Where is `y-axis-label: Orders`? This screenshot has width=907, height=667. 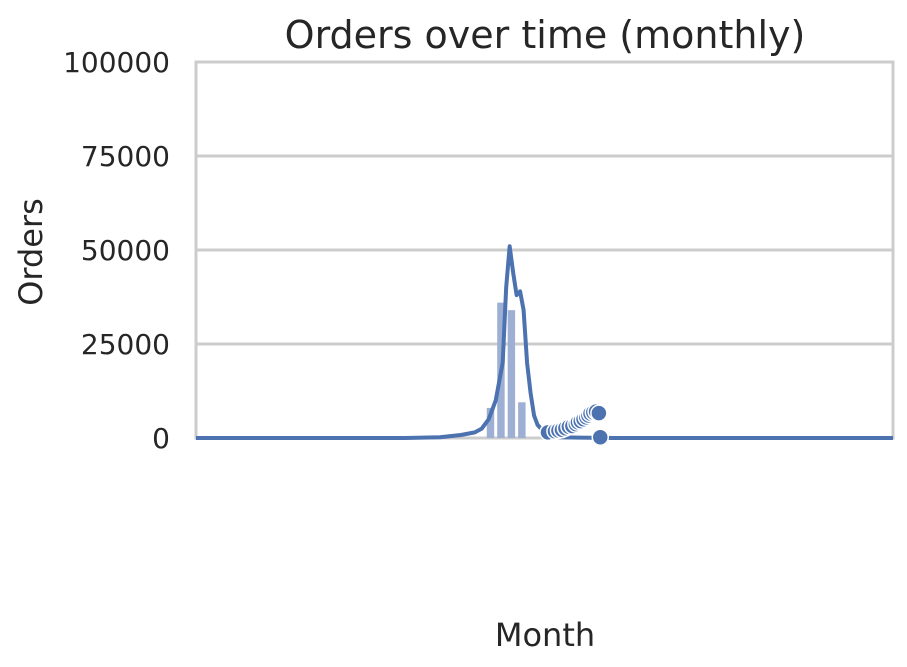 y-axis-label: Orders is located at coordinates (31, 252).